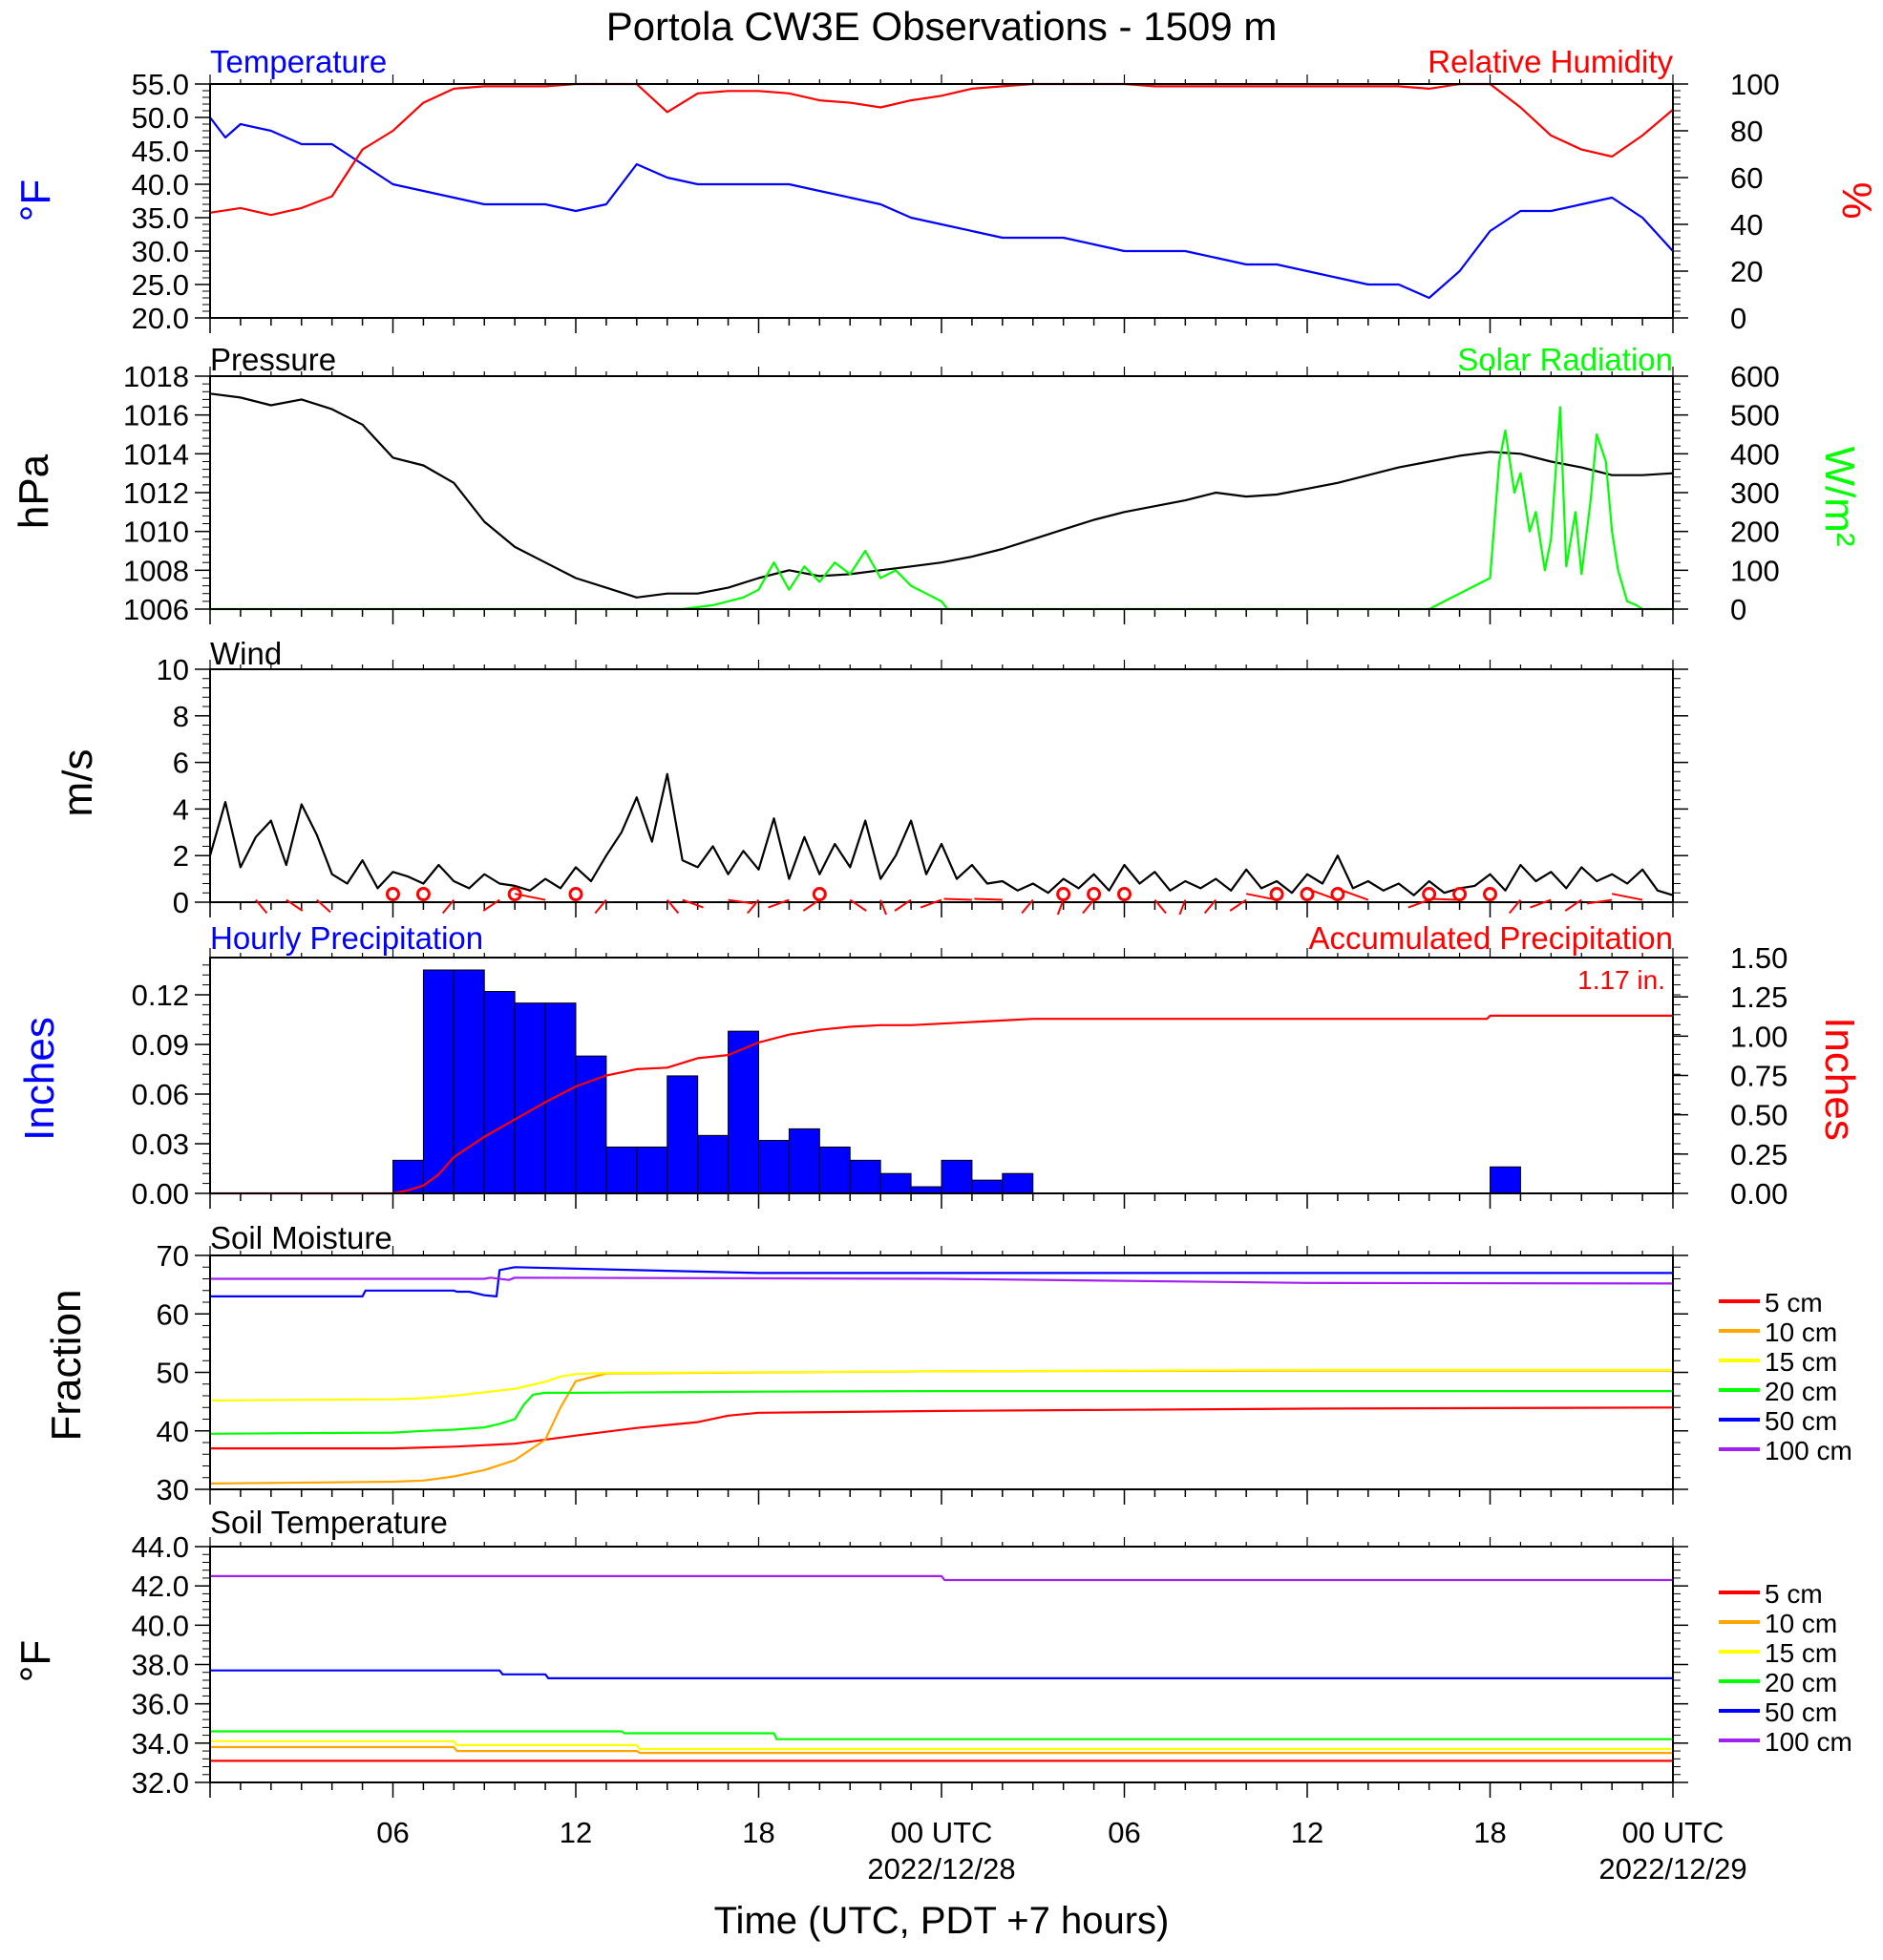  Describe the element at coordinates (181, 763) in the screenshot. I see `y-tick-label-left: 6` at that location.